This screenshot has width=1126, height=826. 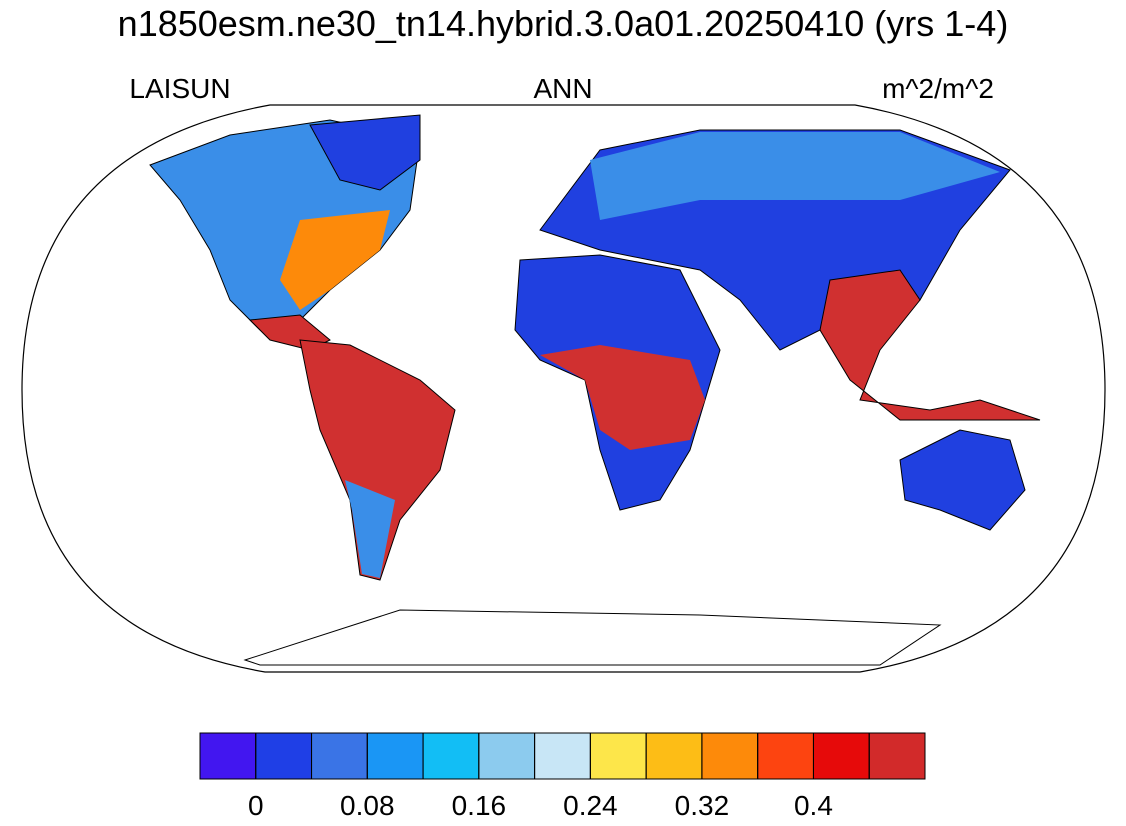 I want to click on colorbar-tick-label: 0.16, so click(x=479, y=805).